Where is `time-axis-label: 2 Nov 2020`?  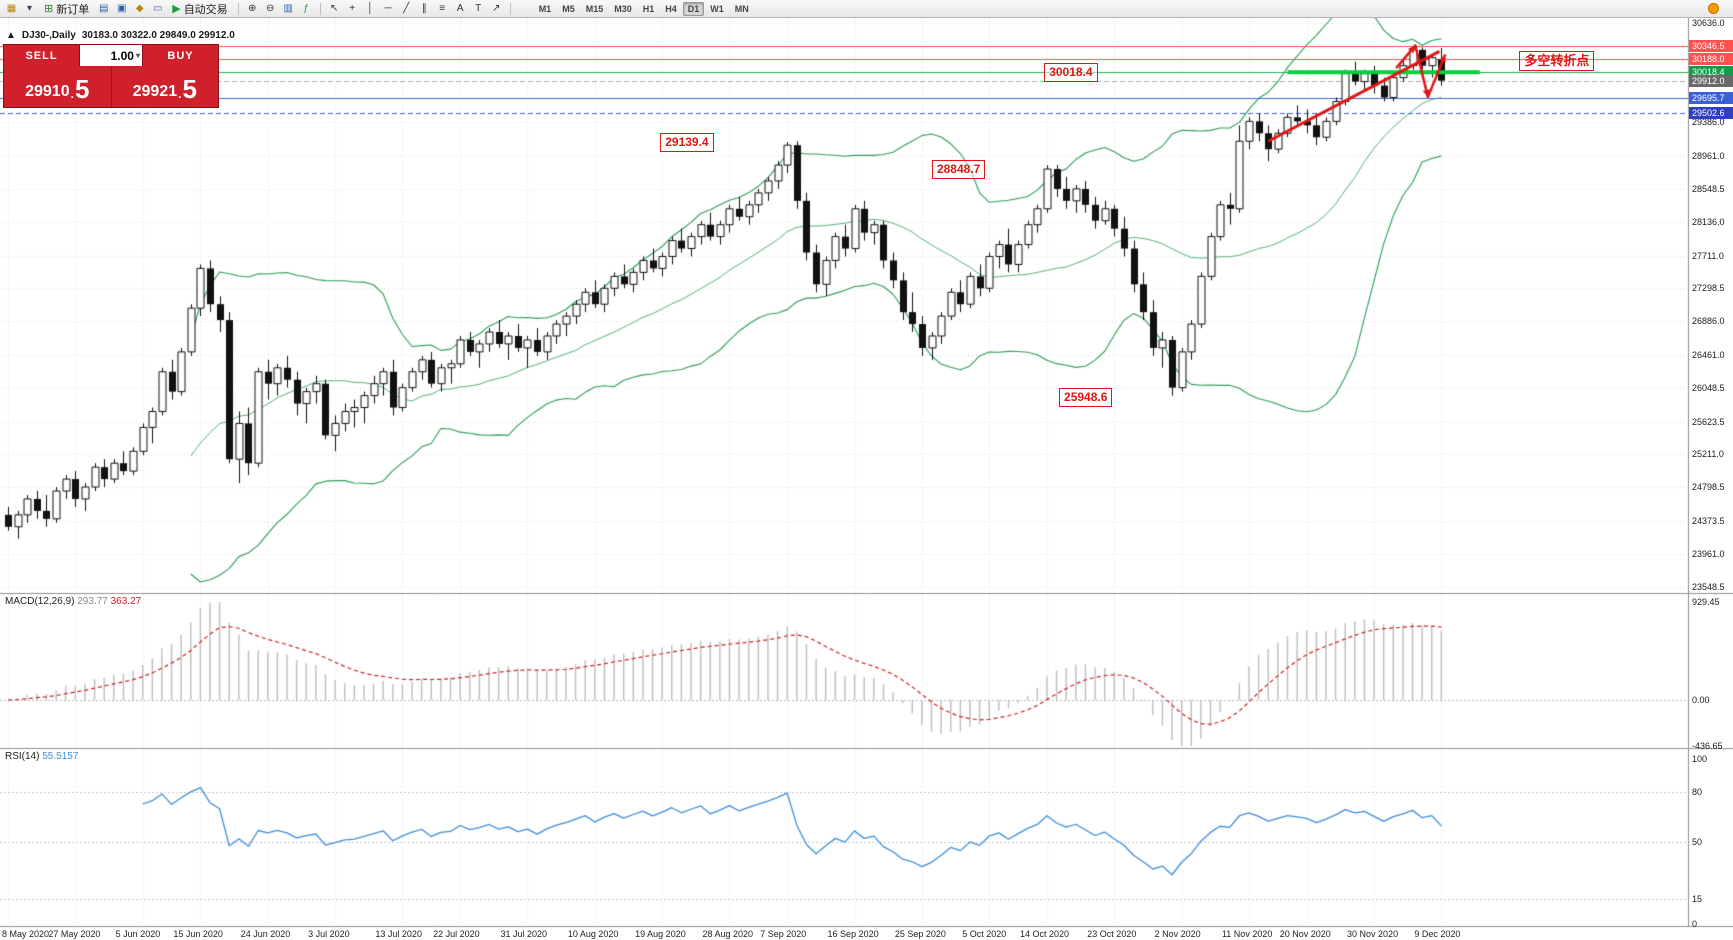
time-axis-label: 2 Nov 2020 is located at coordinates (1177, 934).